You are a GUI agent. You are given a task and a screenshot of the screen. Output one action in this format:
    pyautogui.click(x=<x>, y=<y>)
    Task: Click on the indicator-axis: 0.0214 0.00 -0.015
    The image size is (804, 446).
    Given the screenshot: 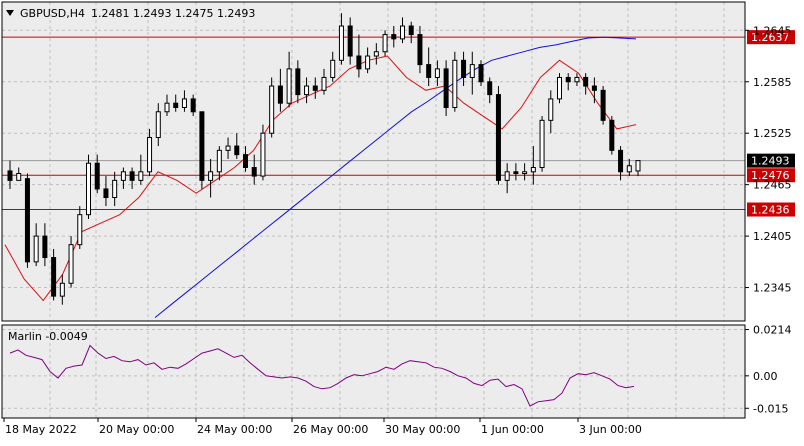 What is the action you would take?
    pyautogui.click(x=768, y=370)
    